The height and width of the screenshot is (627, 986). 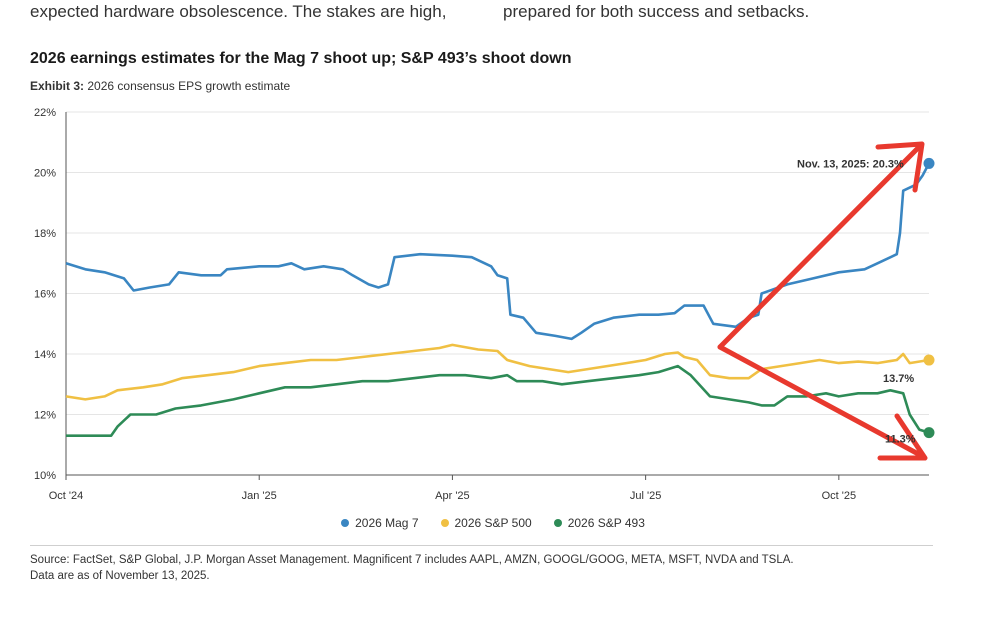 What do you see at coordinates (497, 372) in the screenshot?
I see `series-line-sp500` at bounding box center [497, 372].